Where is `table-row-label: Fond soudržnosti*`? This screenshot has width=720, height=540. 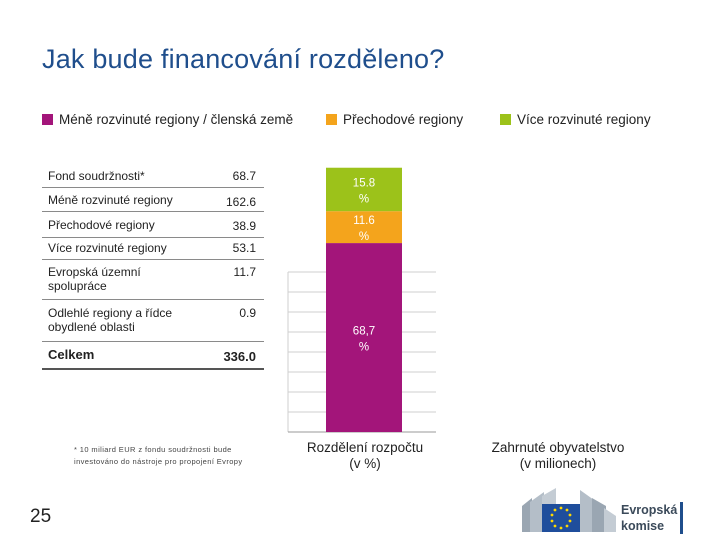 table-row-label: Fond soudržnosti* is located at coordinates (96, 176).